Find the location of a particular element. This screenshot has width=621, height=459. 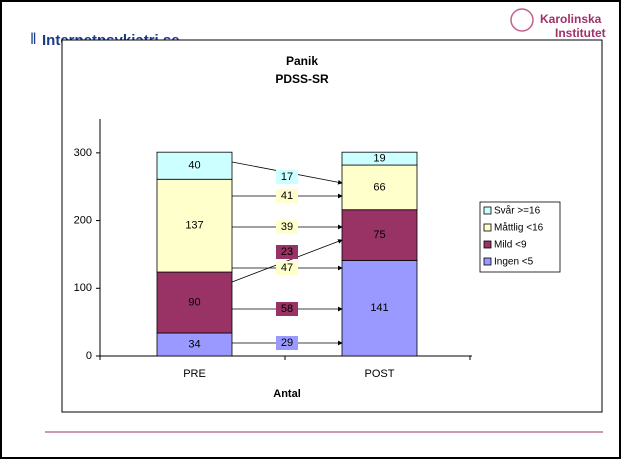

bar-label: 19 is located at coordinates (379, 159).